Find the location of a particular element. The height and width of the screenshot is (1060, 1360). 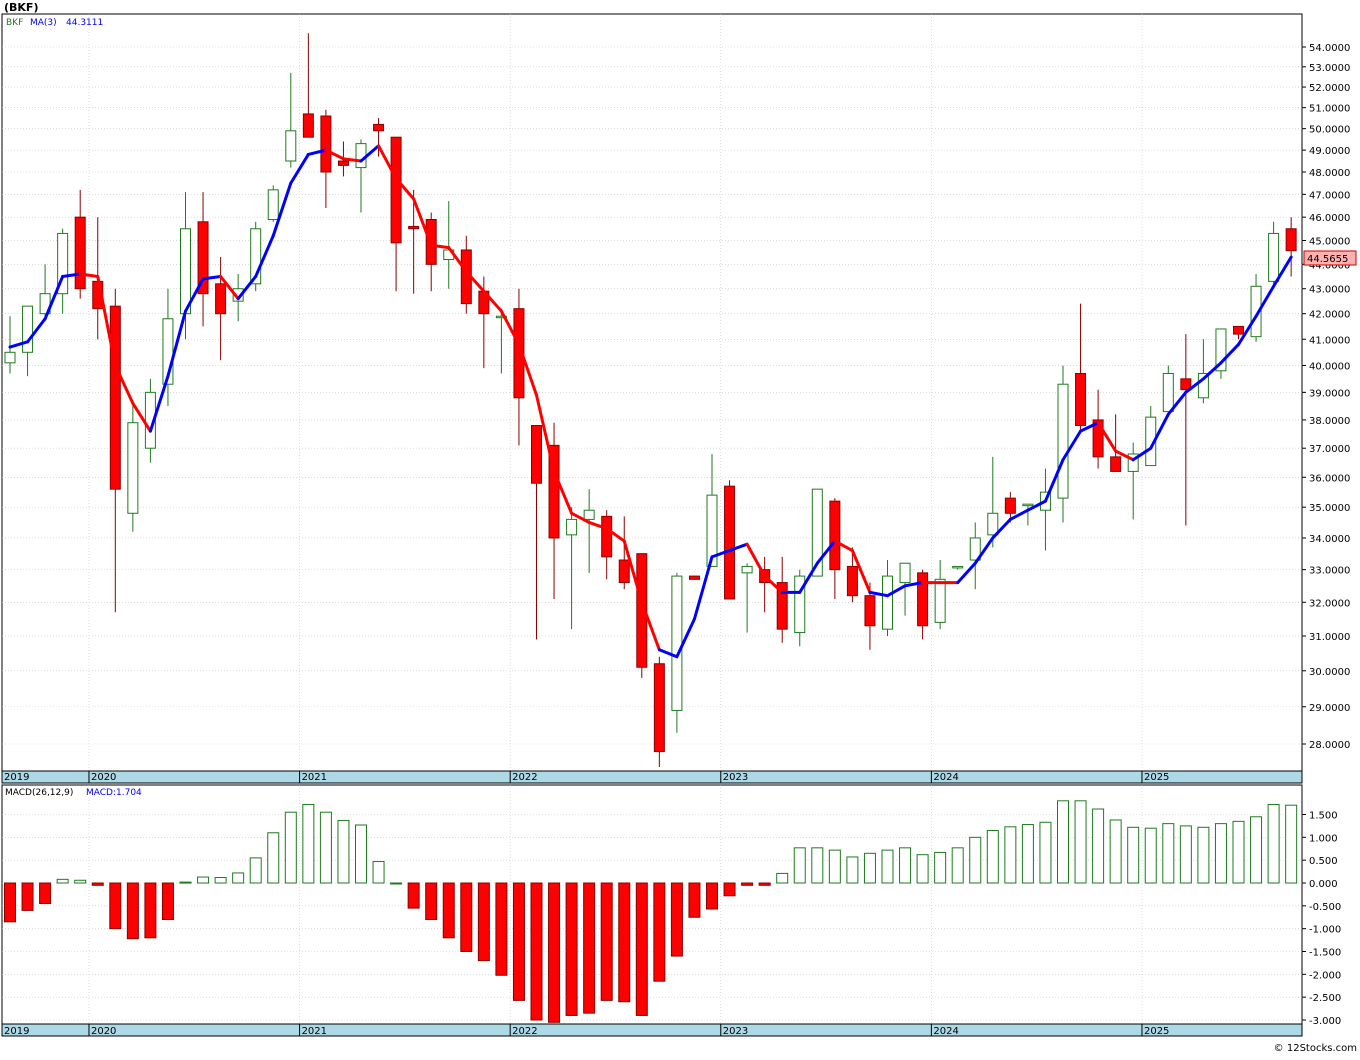

price-y-tick-label: 48.0000 is located at coordinates (1329, 173).